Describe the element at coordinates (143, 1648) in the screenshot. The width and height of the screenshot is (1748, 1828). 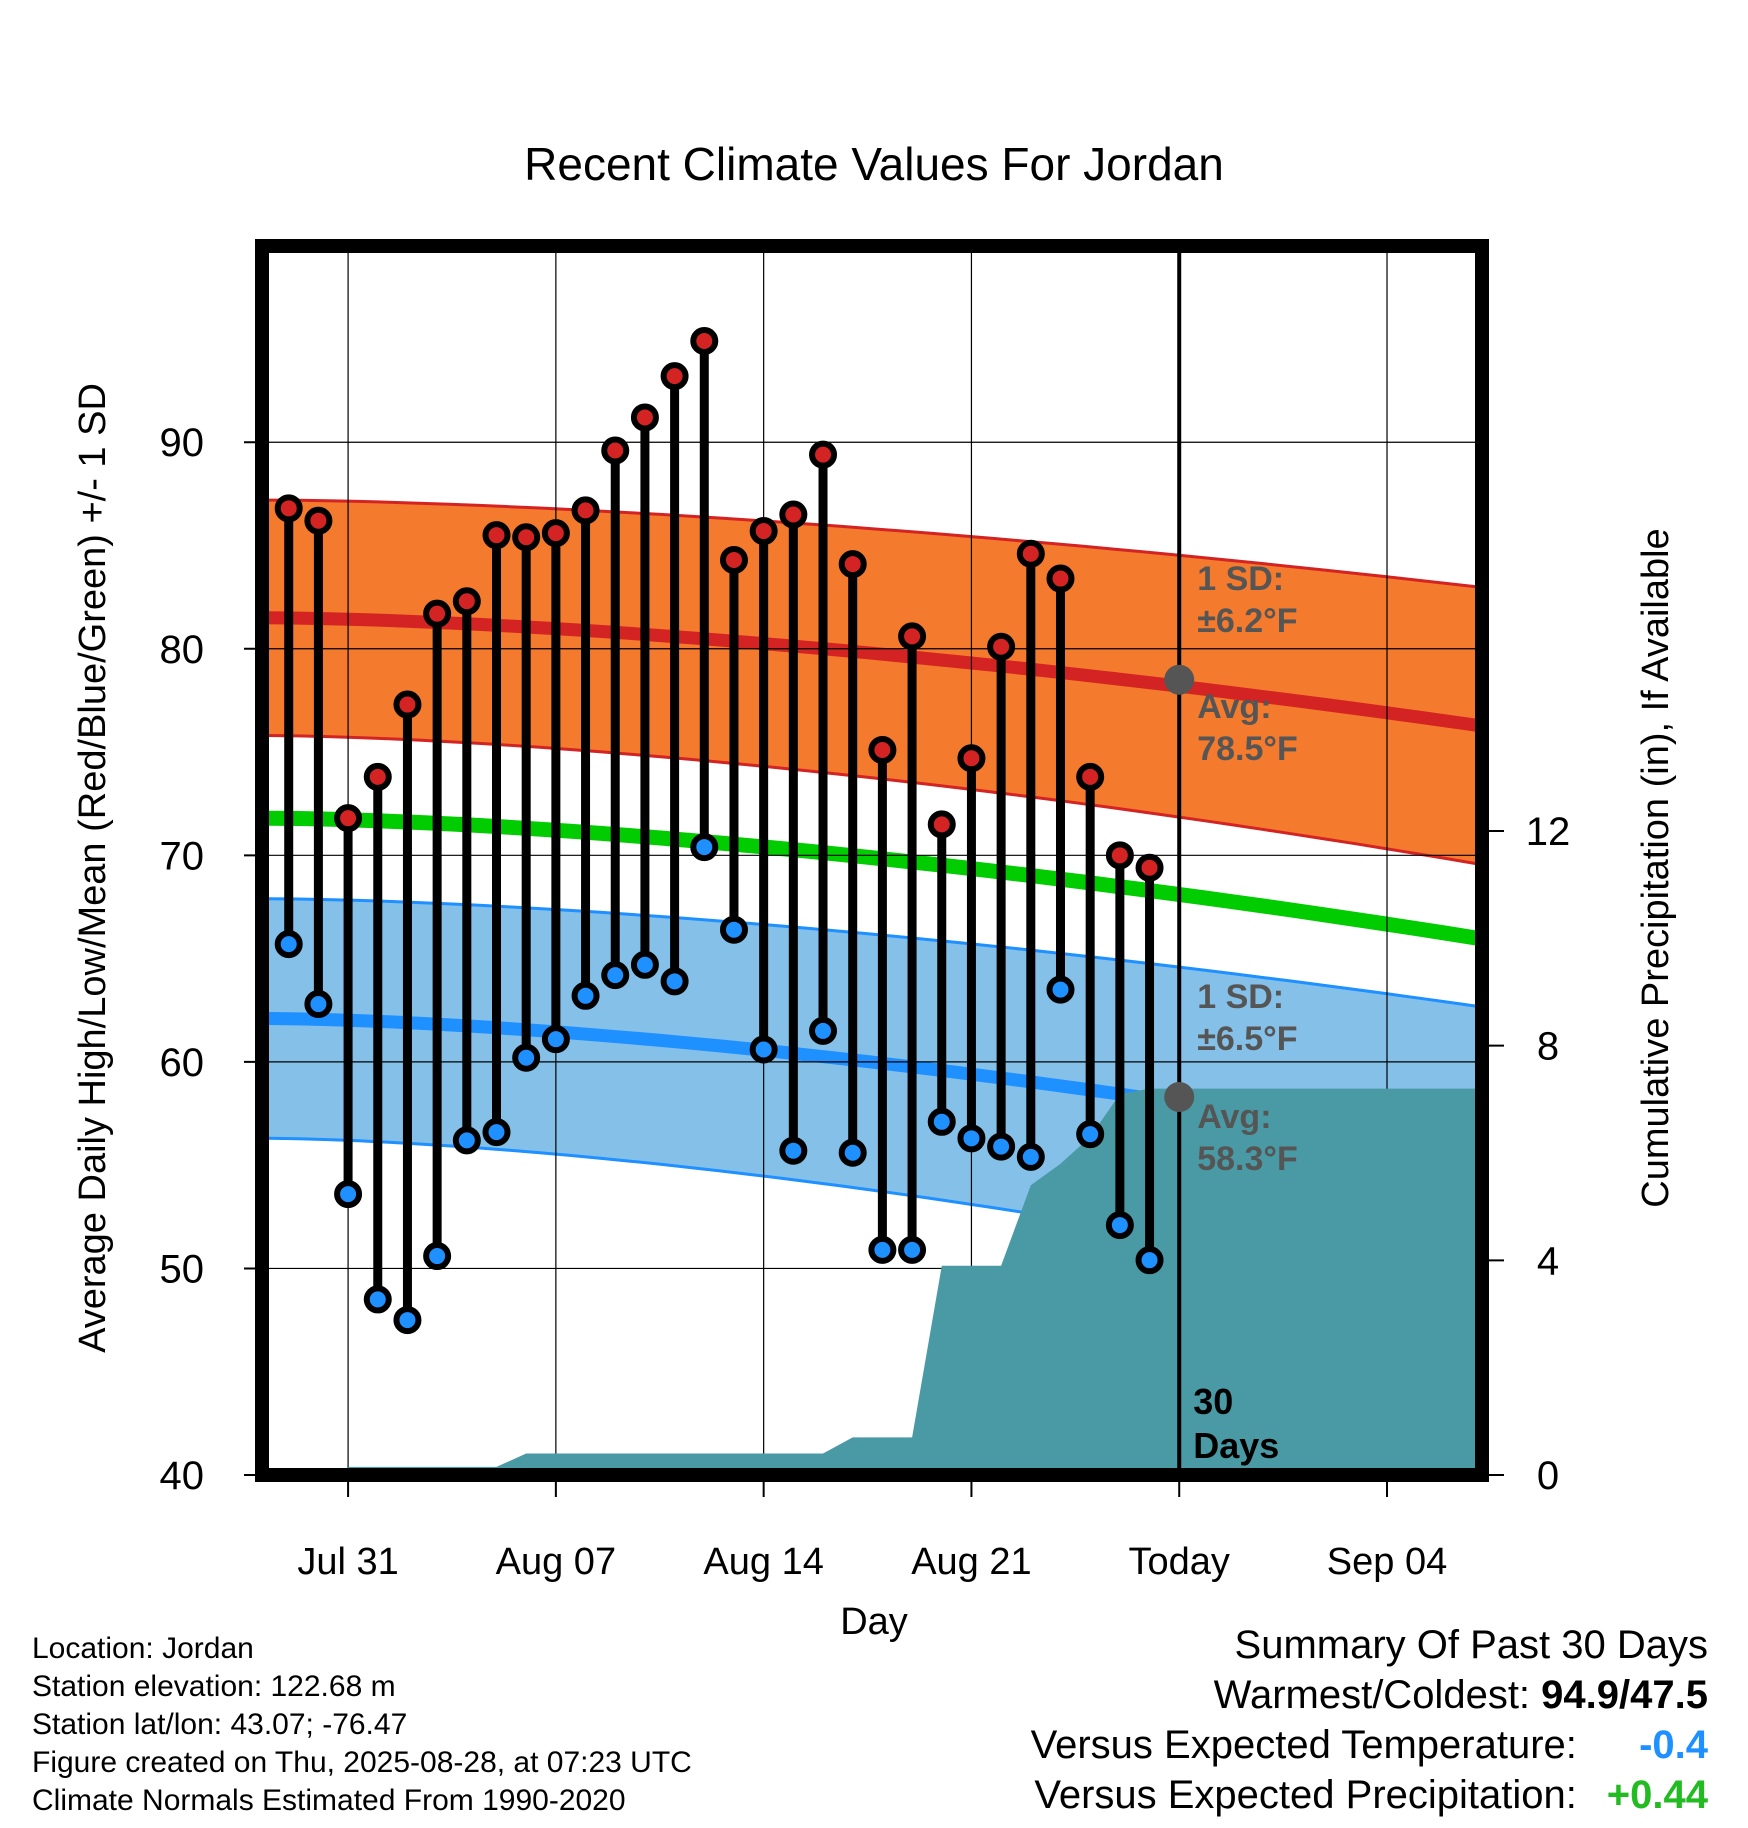
I see `location-text: Location: Jordan` at that location.